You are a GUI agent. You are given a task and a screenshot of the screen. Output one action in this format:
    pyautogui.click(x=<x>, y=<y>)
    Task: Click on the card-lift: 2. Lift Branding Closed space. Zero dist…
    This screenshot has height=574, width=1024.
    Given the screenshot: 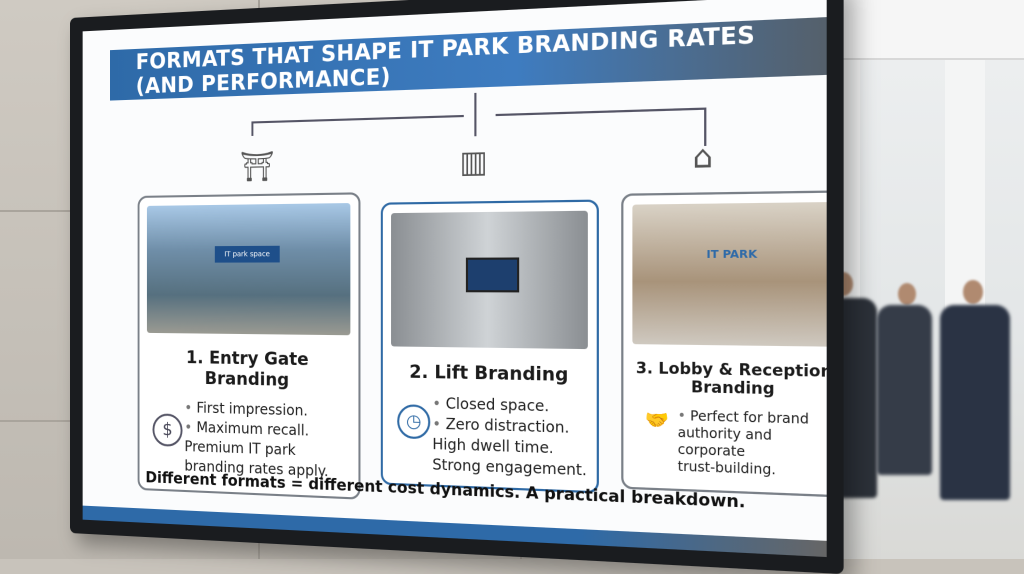 What is the action you would take?
    pyautogui.click(x=489, y=346)
    